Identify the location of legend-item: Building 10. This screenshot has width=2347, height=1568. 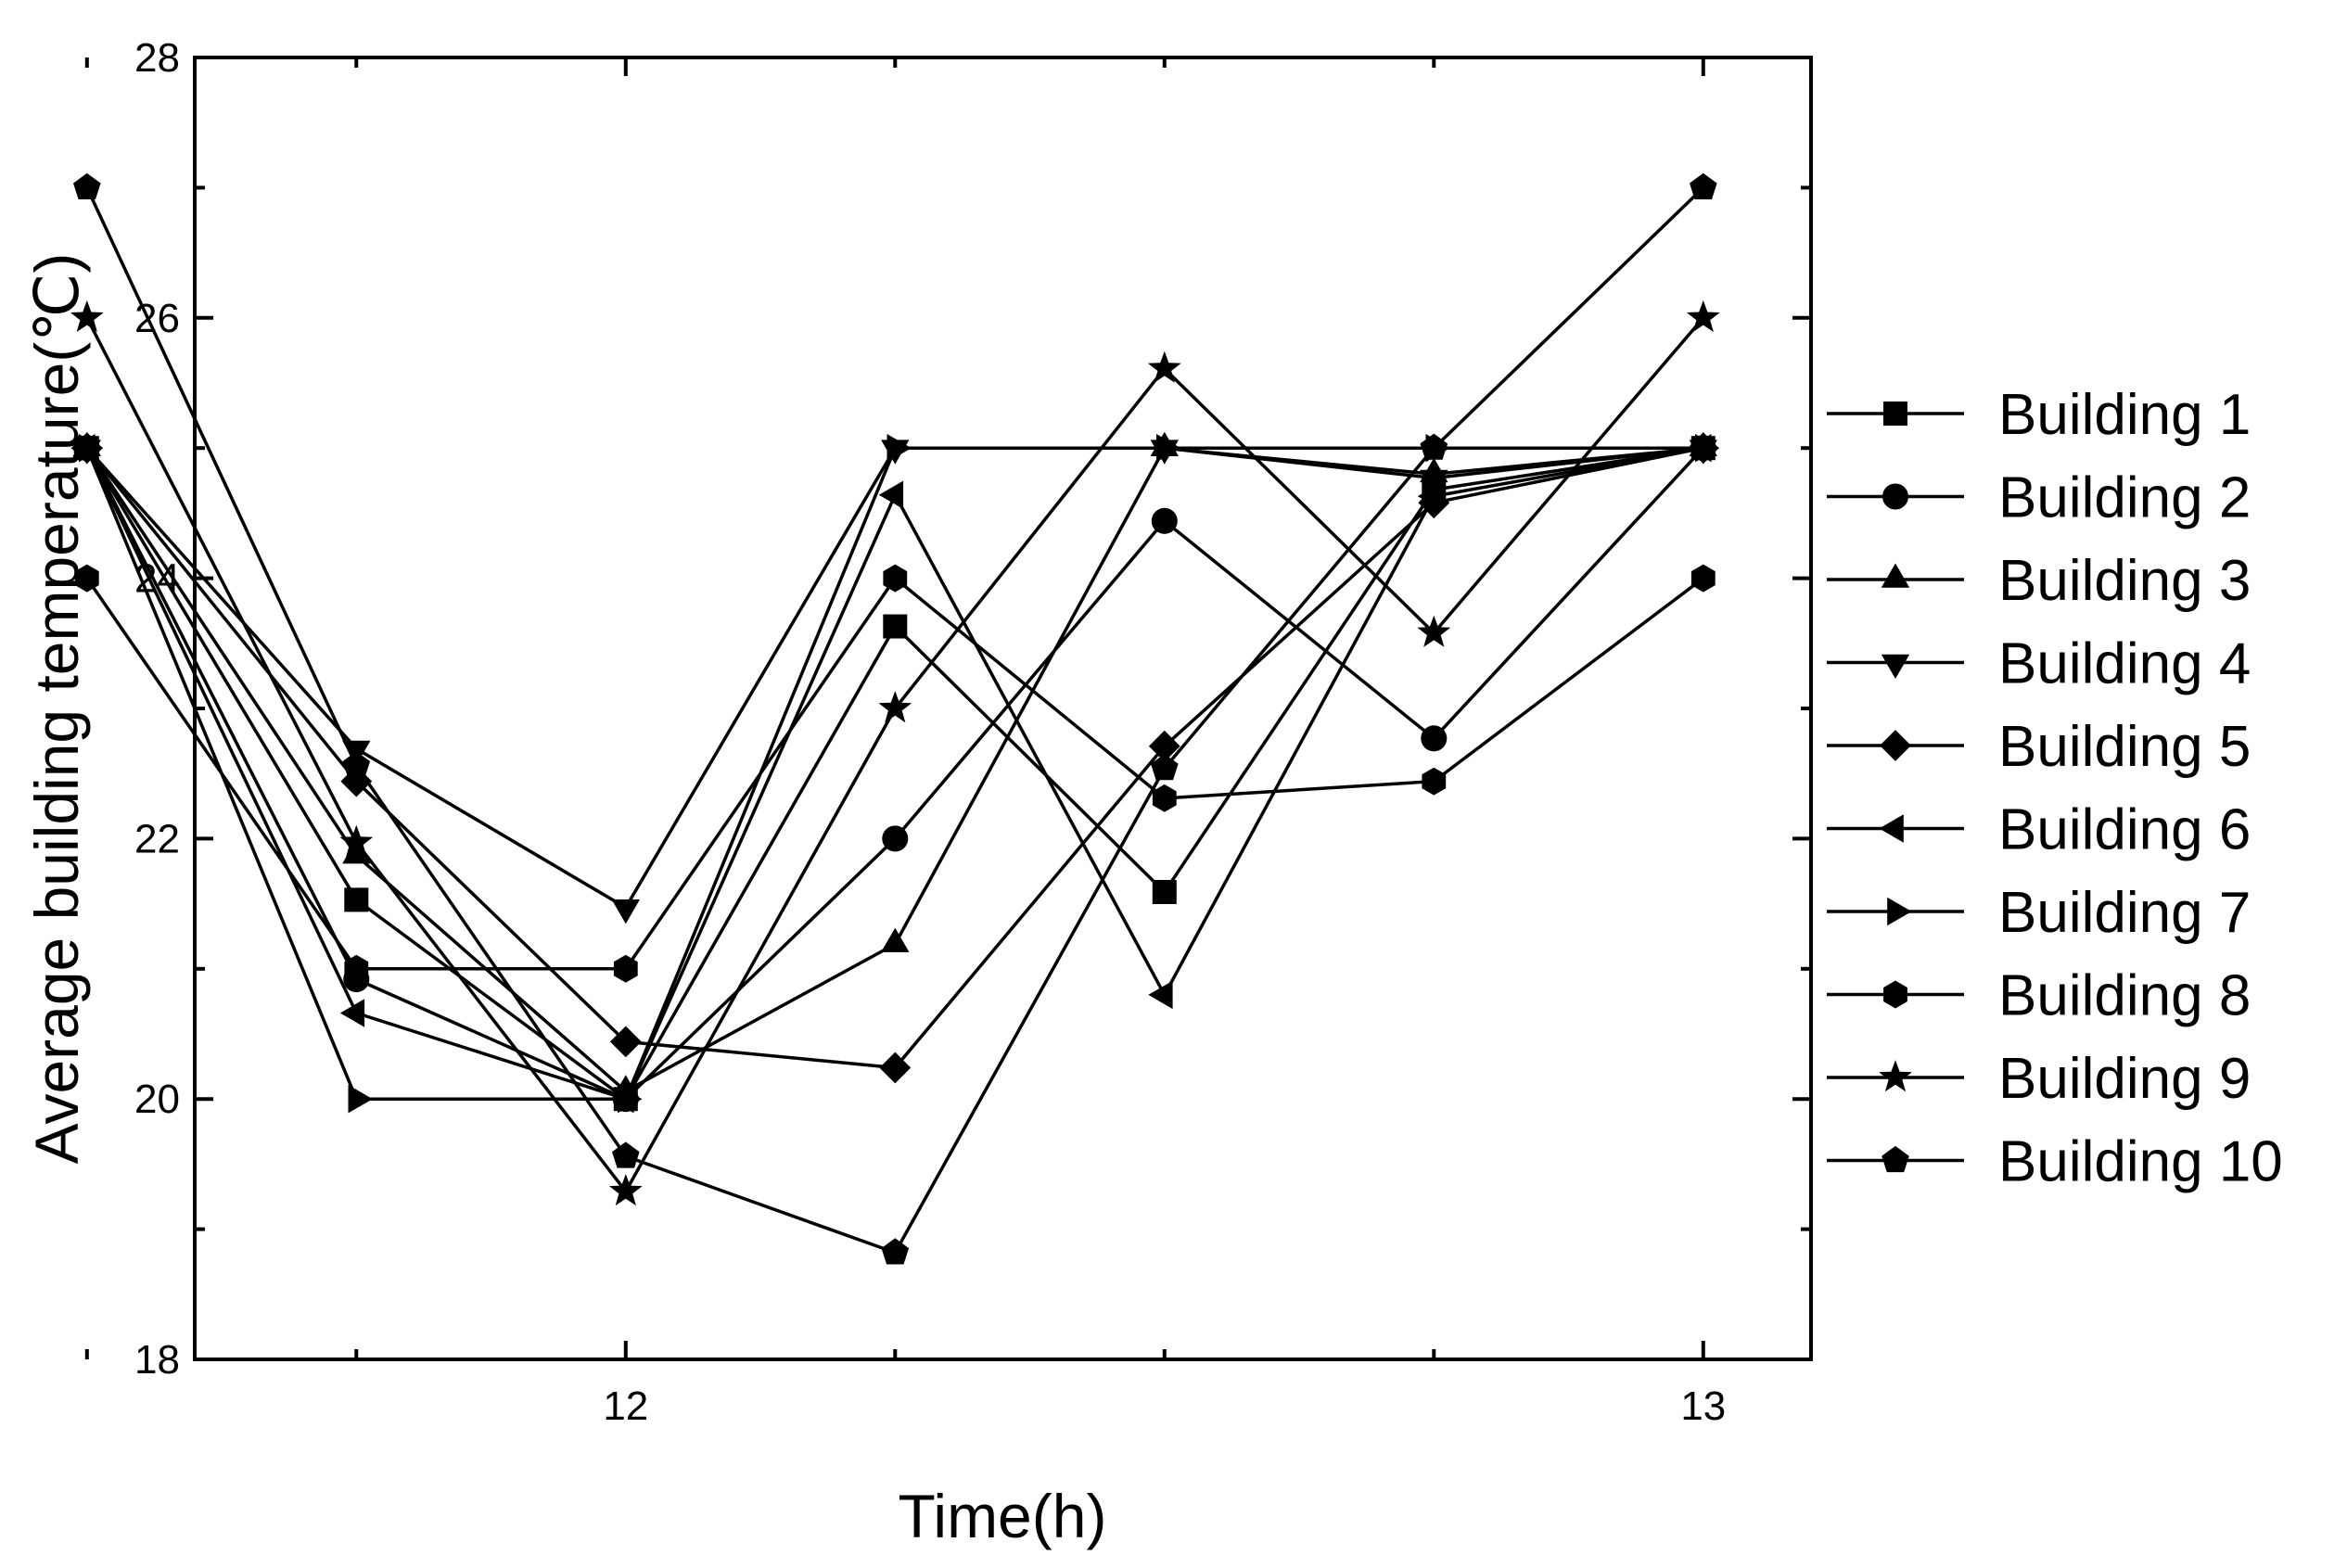
(2055, 1162).